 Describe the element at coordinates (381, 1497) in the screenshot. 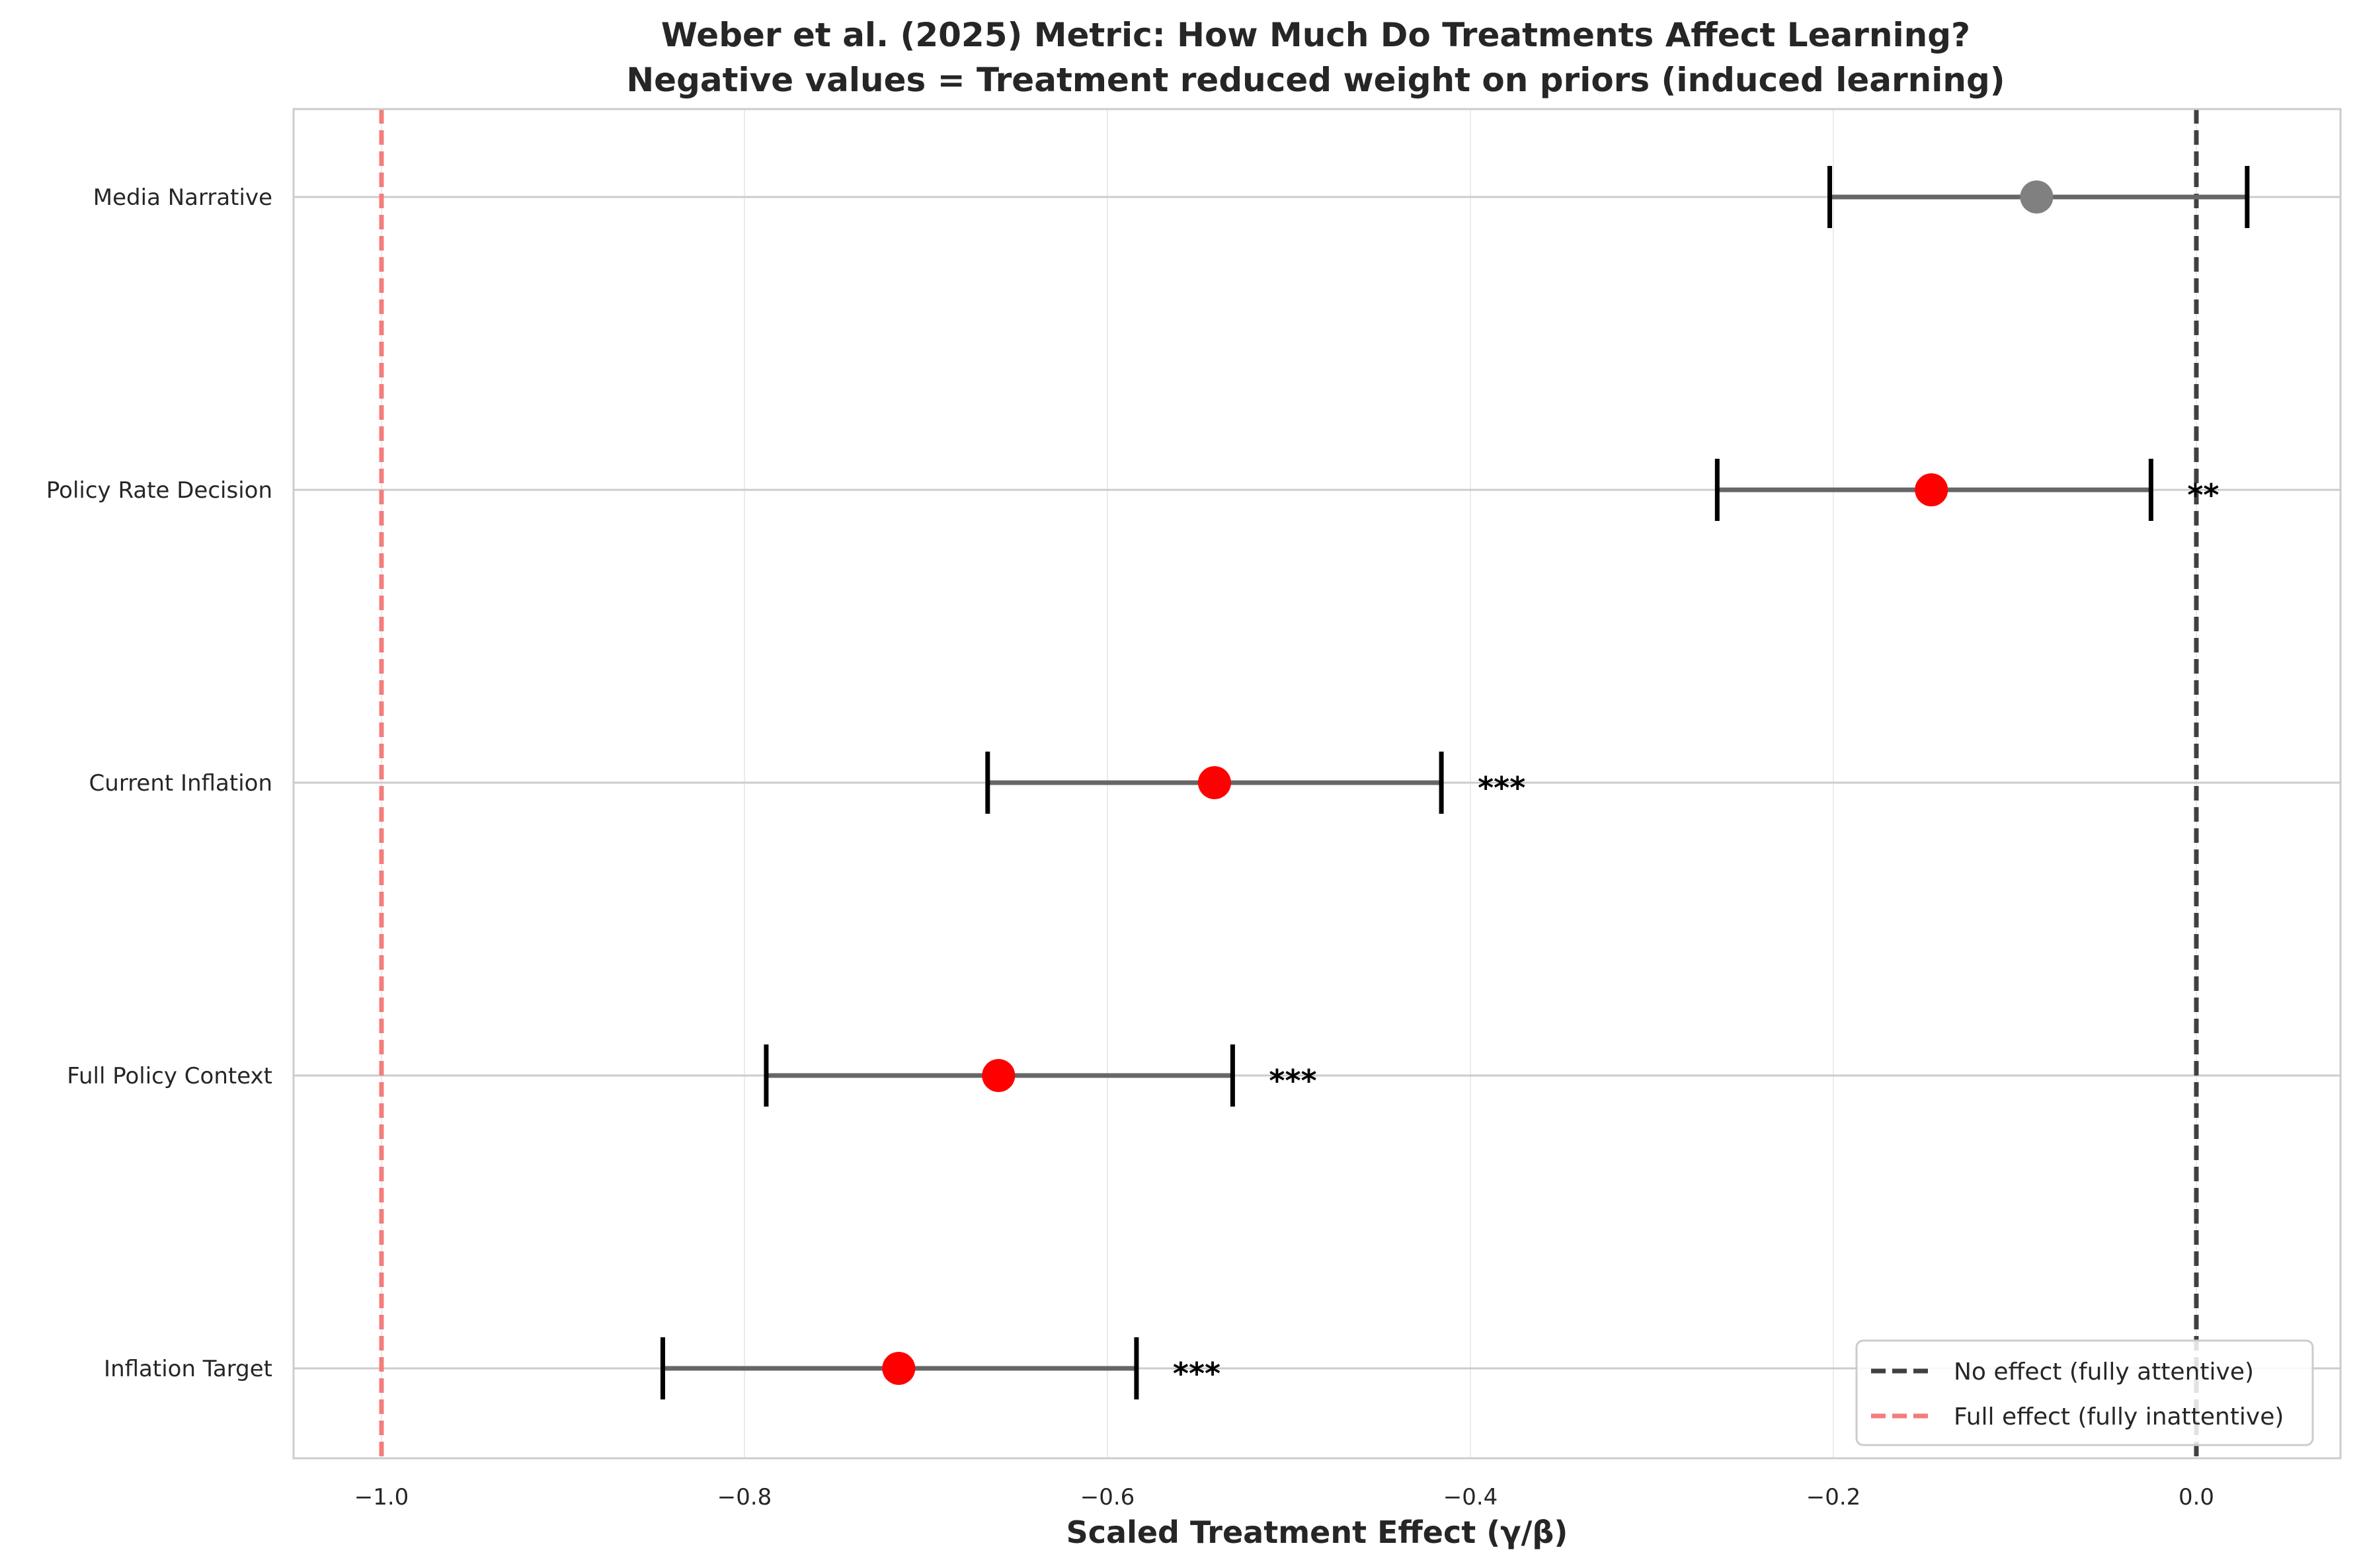

I see `x-tick-label: −1.0` at that location.